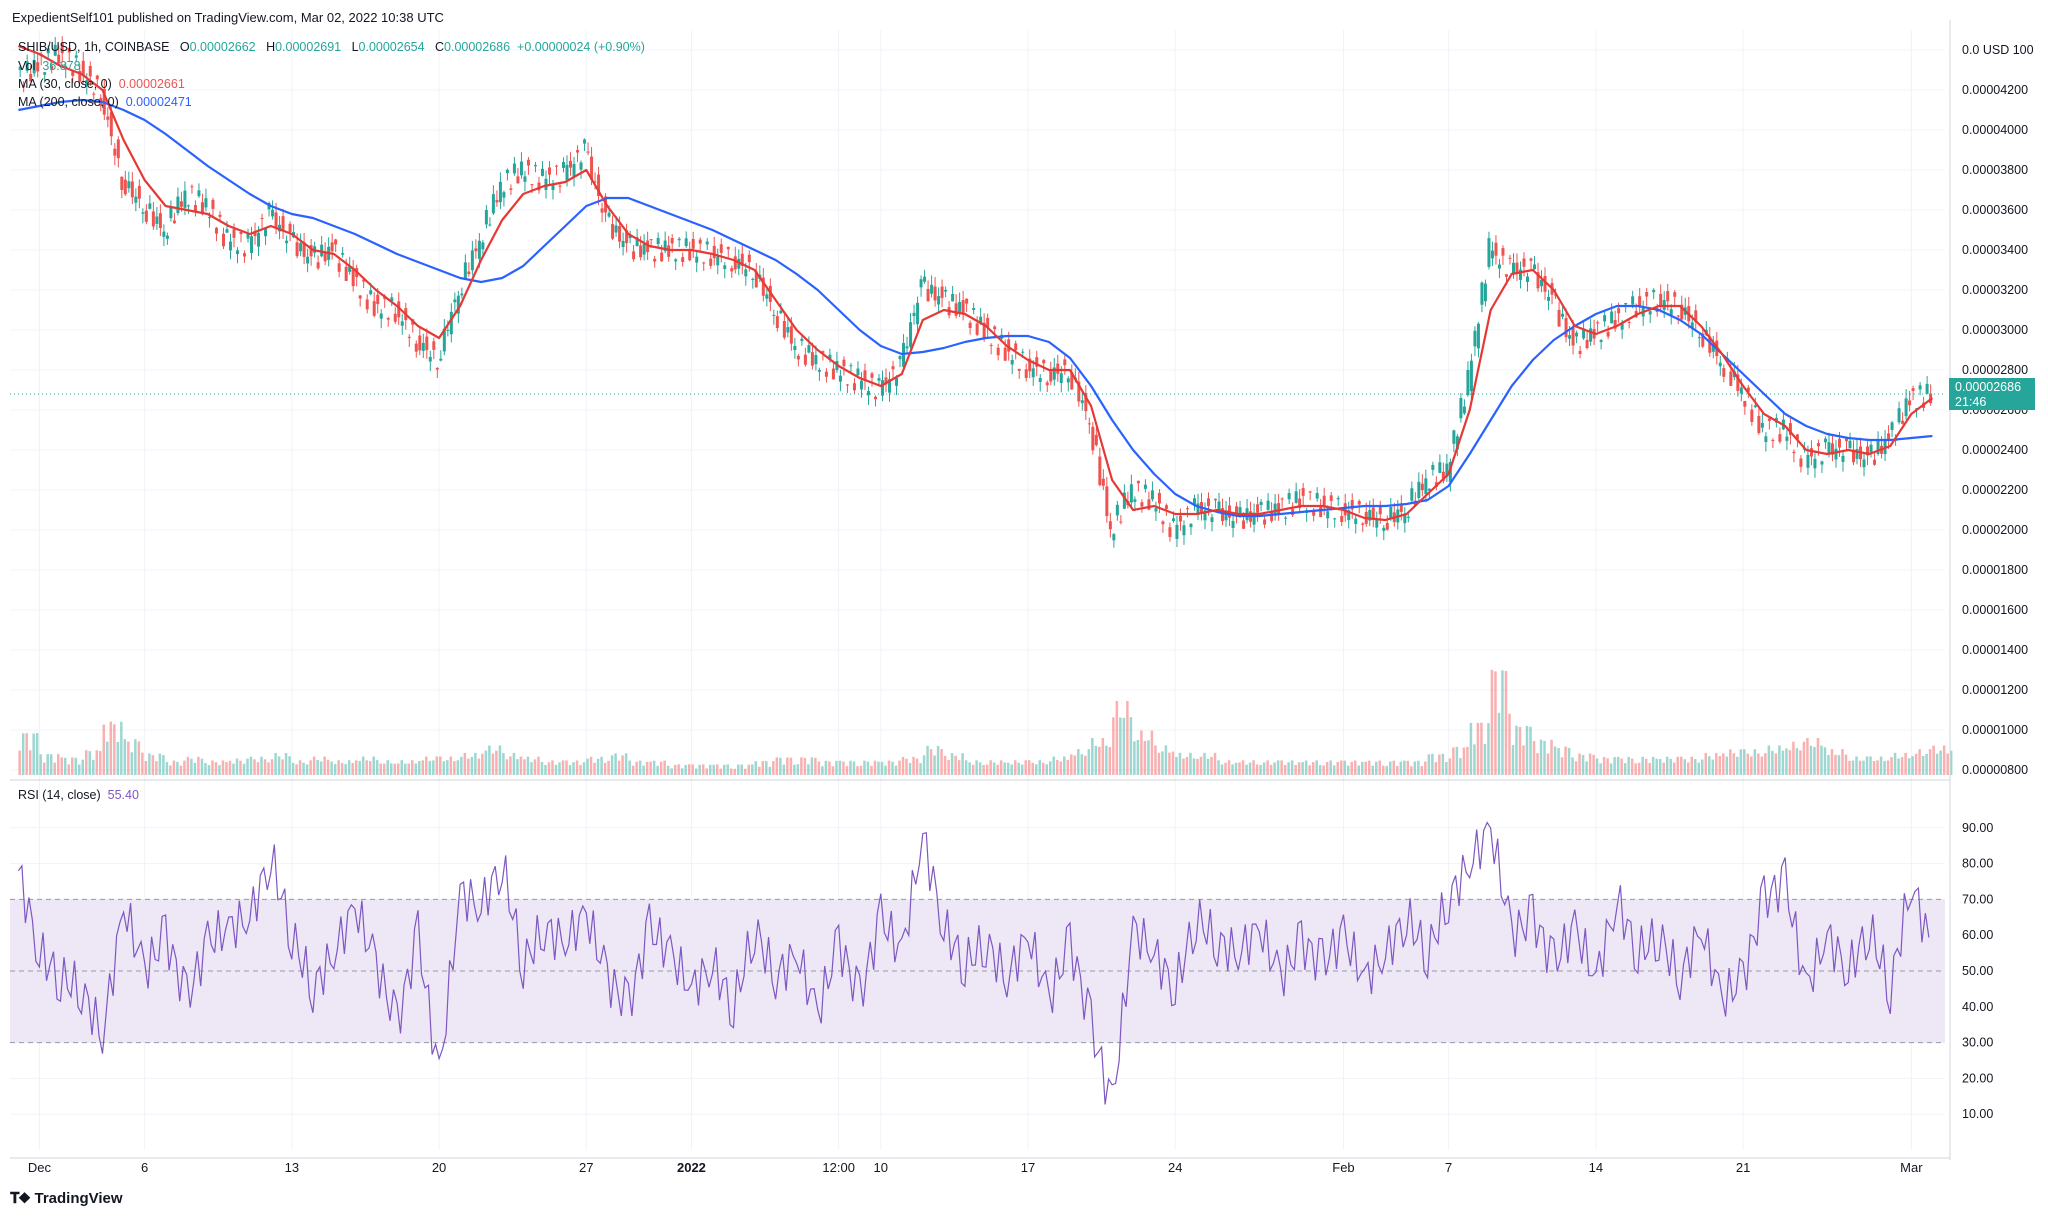 Image resolution: width=2048 pixels, height=1217 pixels. What do you see at coordinates (40, 1167) in the screenshot?
I see `time-tick-label: Dec` at bounding box center [40, 1167].